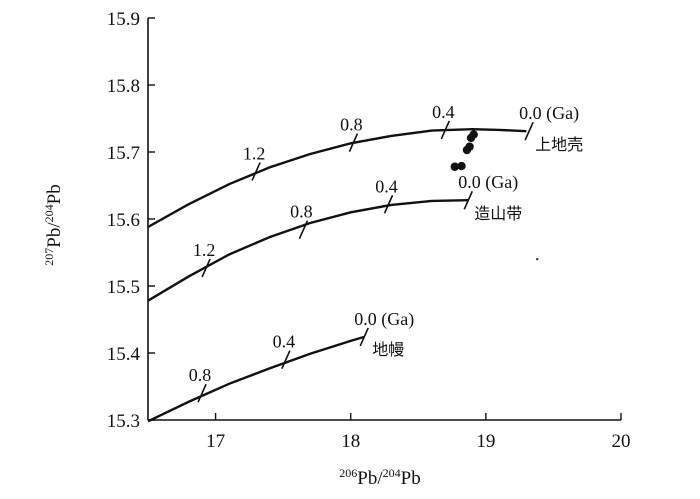  Describe the element at coordinates (123, 86) in the screenshot. I see `y-tick-label: 15.8` at that location.